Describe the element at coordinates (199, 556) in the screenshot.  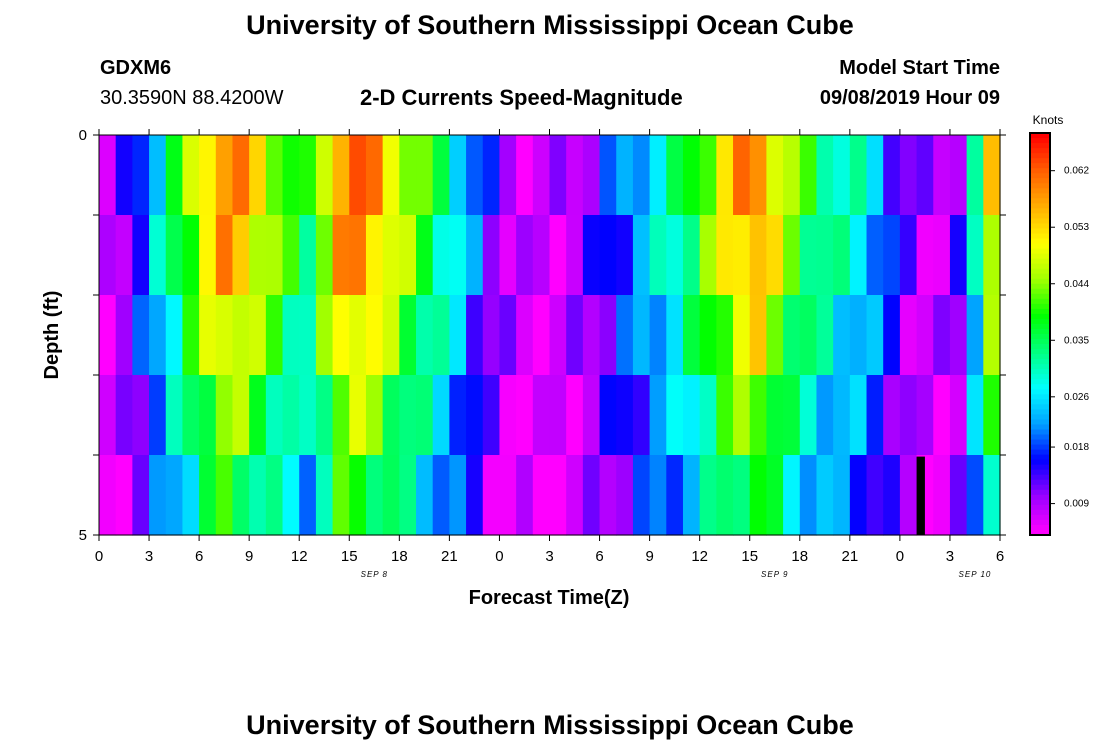
I see `x-tick-label: 6` at that location.